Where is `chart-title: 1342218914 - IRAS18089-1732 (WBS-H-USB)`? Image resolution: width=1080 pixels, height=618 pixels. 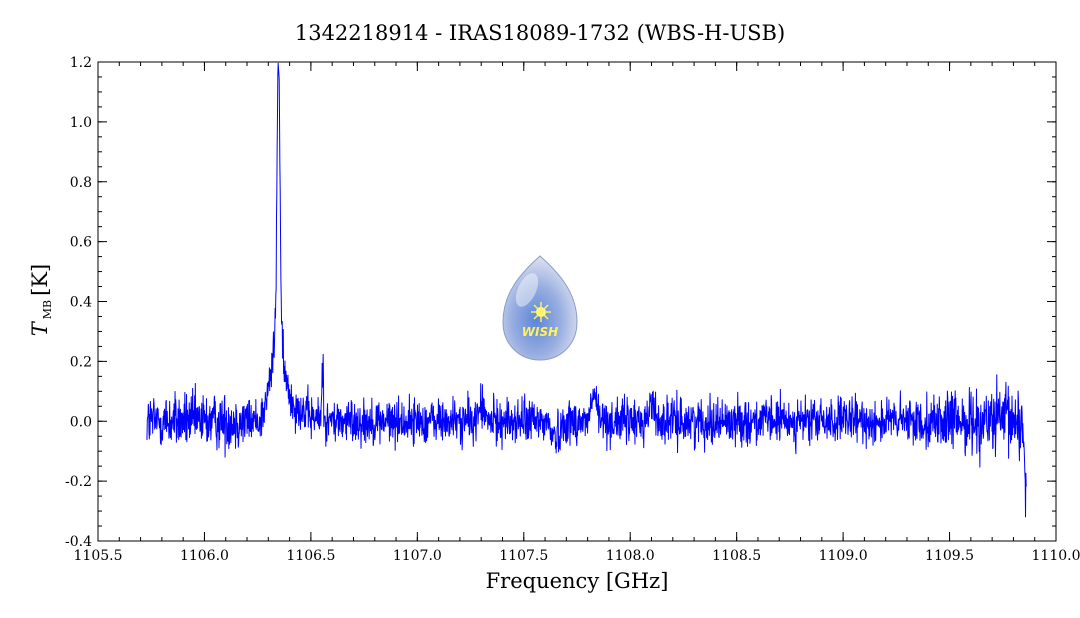 chart-title: 1342218914 - IRAS18089-1732 (WBS-H-USB) is located at coordinates (540, 33).